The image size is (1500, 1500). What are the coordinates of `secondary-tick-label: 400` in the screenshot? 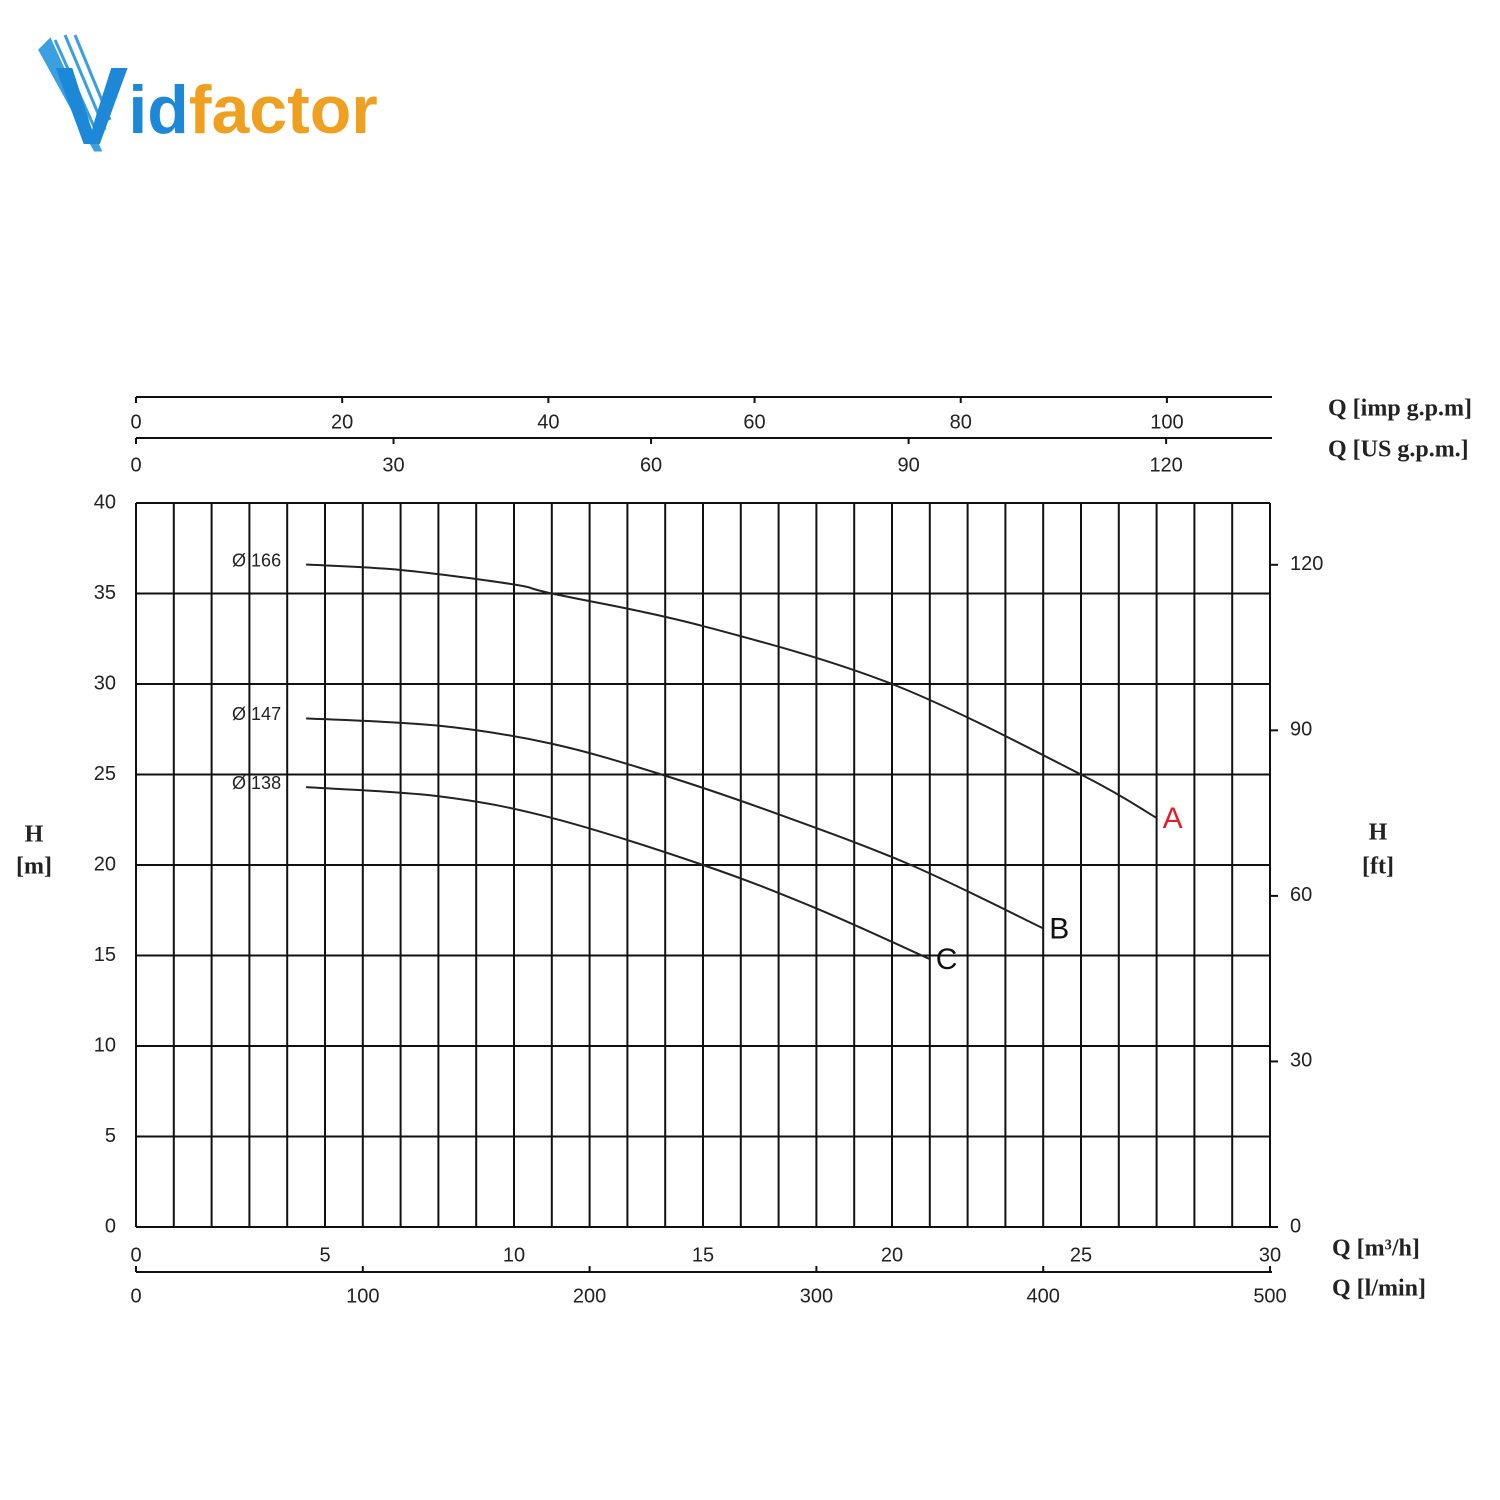 It's located at (1043, 1296).